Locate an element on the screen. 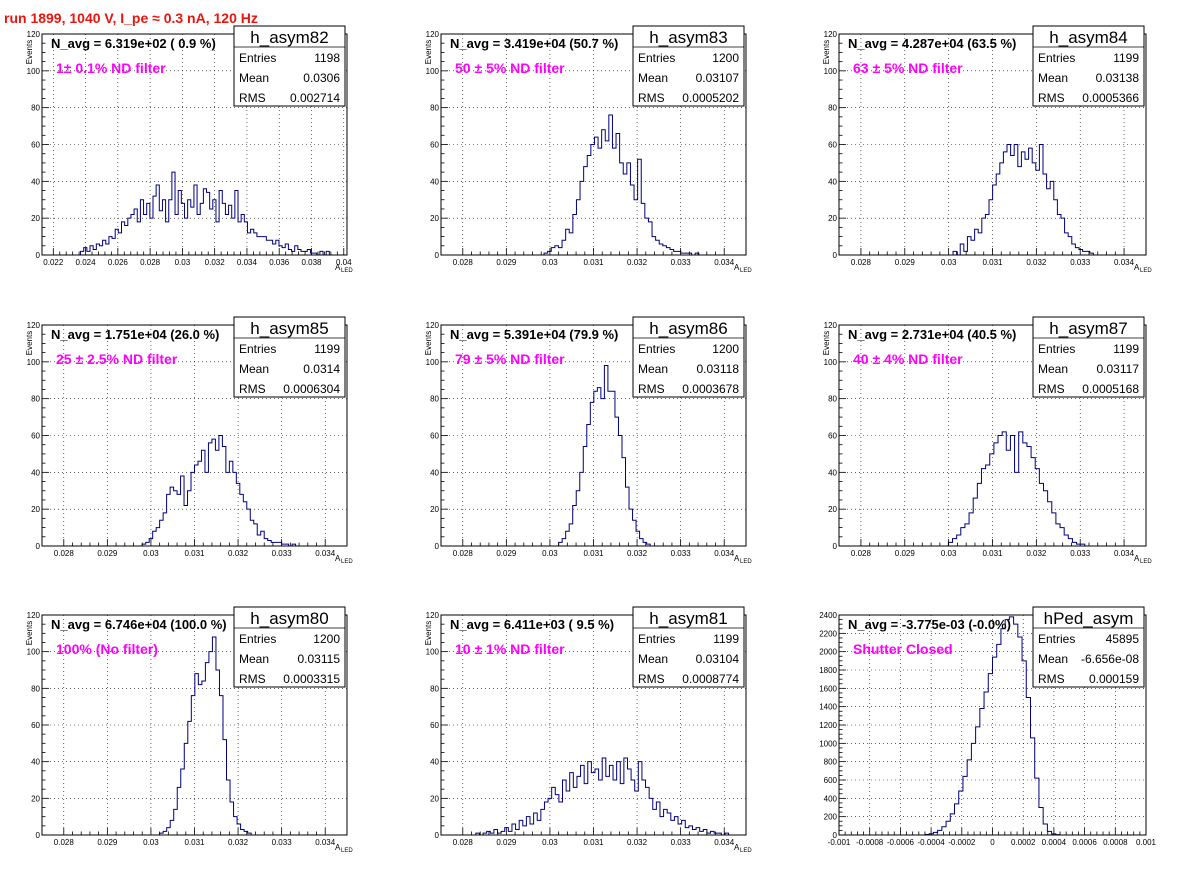 The height and width of the screenshot is (872, 1196). navg-annotation: N_avg = 6.319e+02 ( 0.9 %) is located at coordinates (133, 43).